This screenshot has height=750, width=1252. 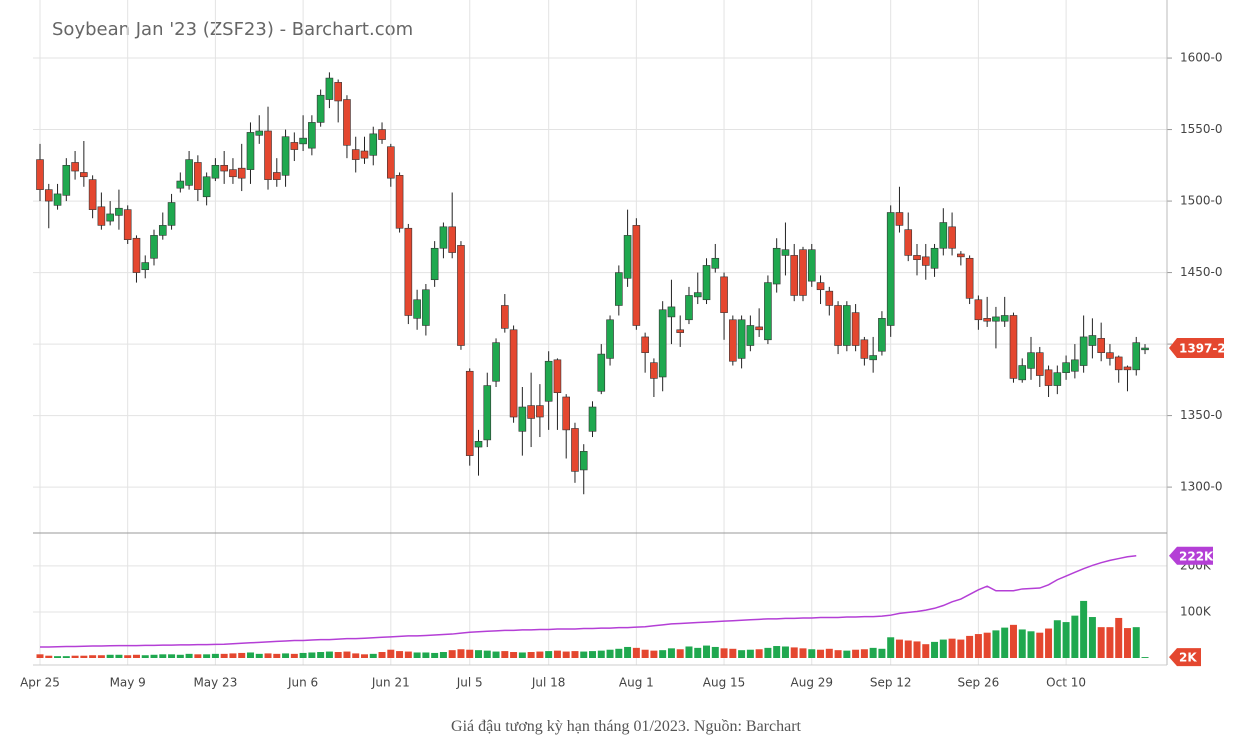 What do you see at coordinates (302, 683) in the screenshot?
I see `x-tick-label: Jun 6` at bounding box center [302, 683].